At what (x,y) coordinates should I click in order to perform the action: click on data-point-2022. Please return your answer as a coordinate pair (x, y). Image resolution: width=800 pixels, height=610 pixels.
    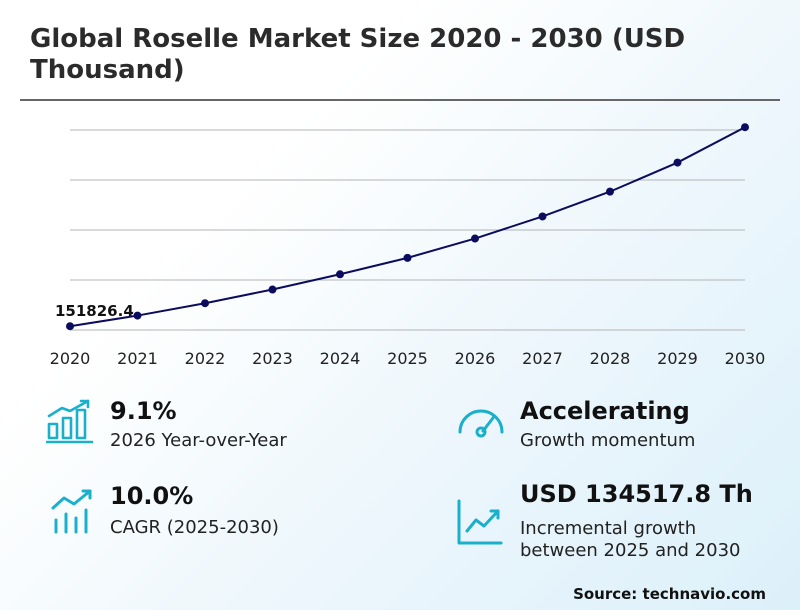
    Looking at the image, I should click on (205, 303).